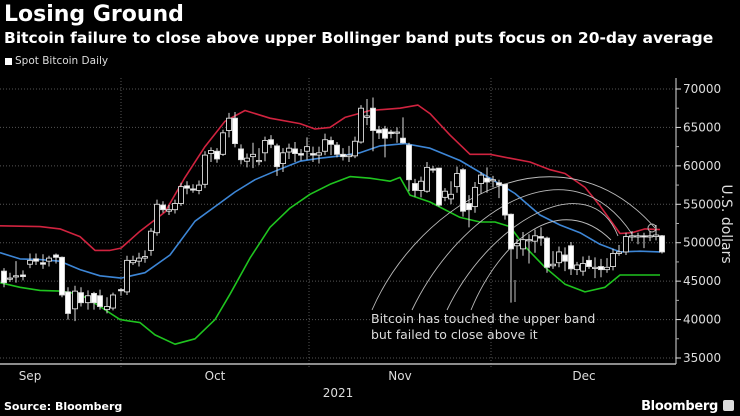  What do you see at coordinates (583, 376) in the screenshot?
I see `x-label-dec: Dec` at bounding box center [583, 376].